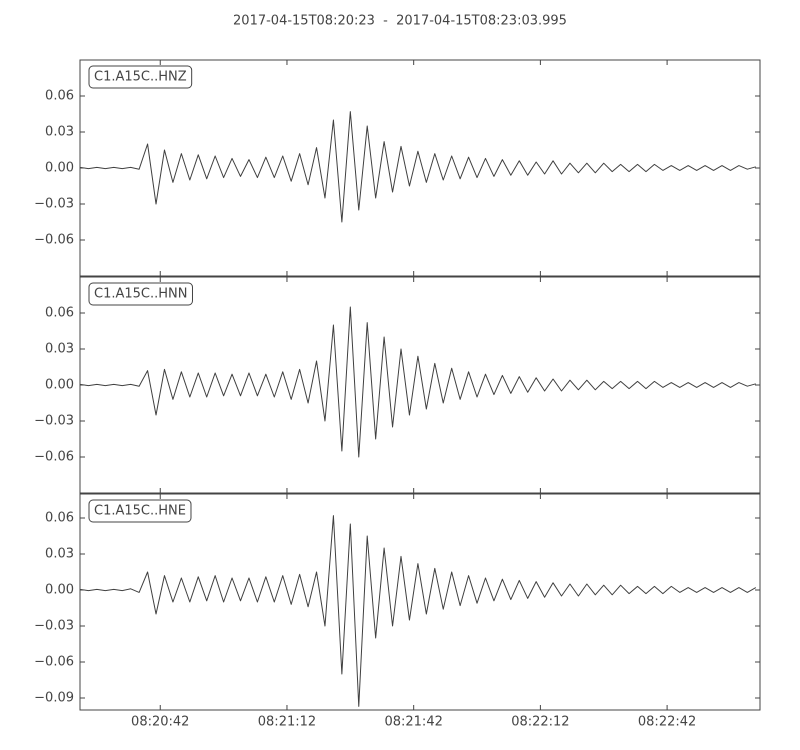  What do you see at coordinates (160, 722) in the screenshot?
I see `x-tick-label: 08:20:42` at bounding box center [160, 722].